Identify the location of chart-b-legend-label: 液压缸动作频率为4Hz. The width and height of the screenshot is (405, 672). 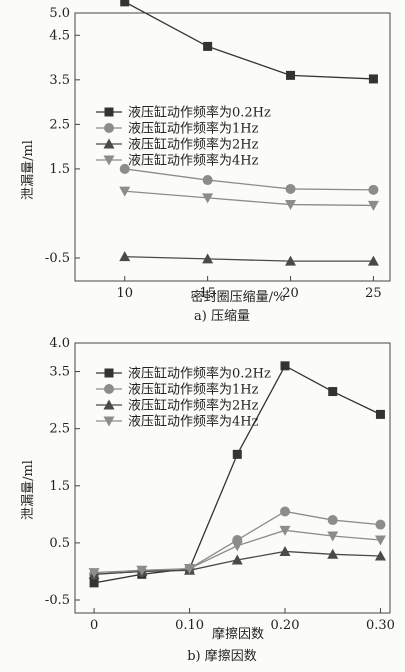
(193, 422).